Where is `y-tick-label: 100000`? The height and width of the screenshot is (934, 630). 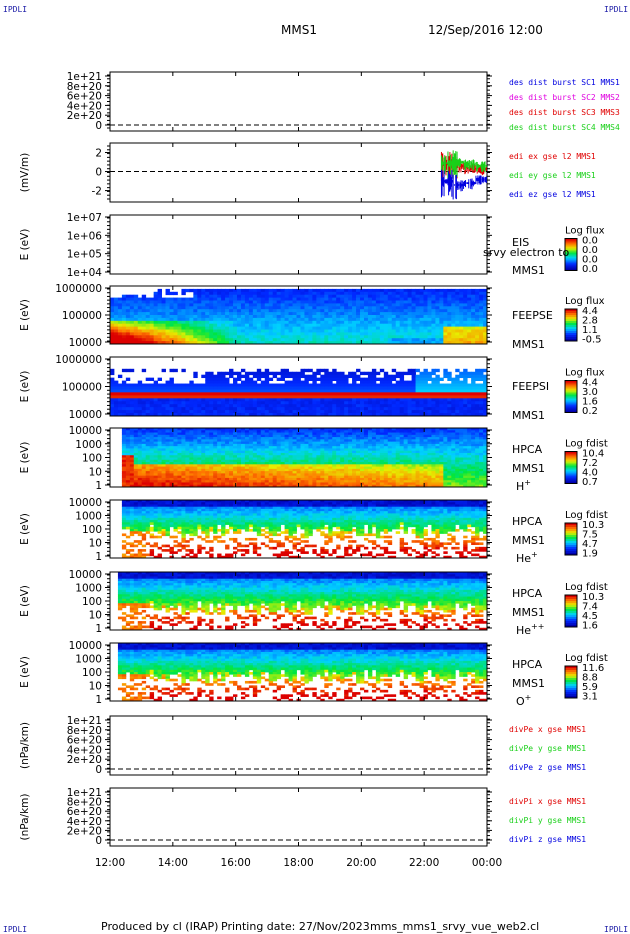
y-tick-label: 100000 is located at coordinates (82, 316).